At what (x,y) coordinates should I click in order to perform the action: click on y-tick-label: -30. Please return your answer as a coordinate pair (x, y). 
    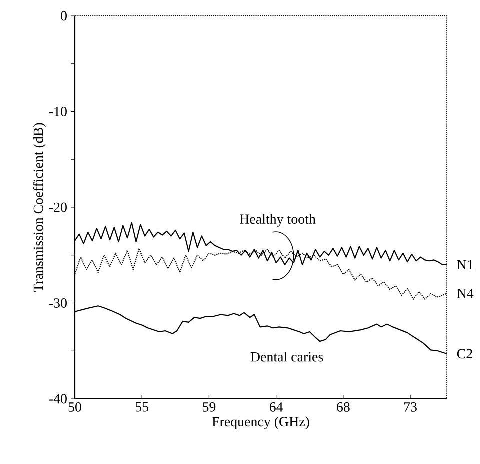
    Looking at the image, I should click on (58, 303).